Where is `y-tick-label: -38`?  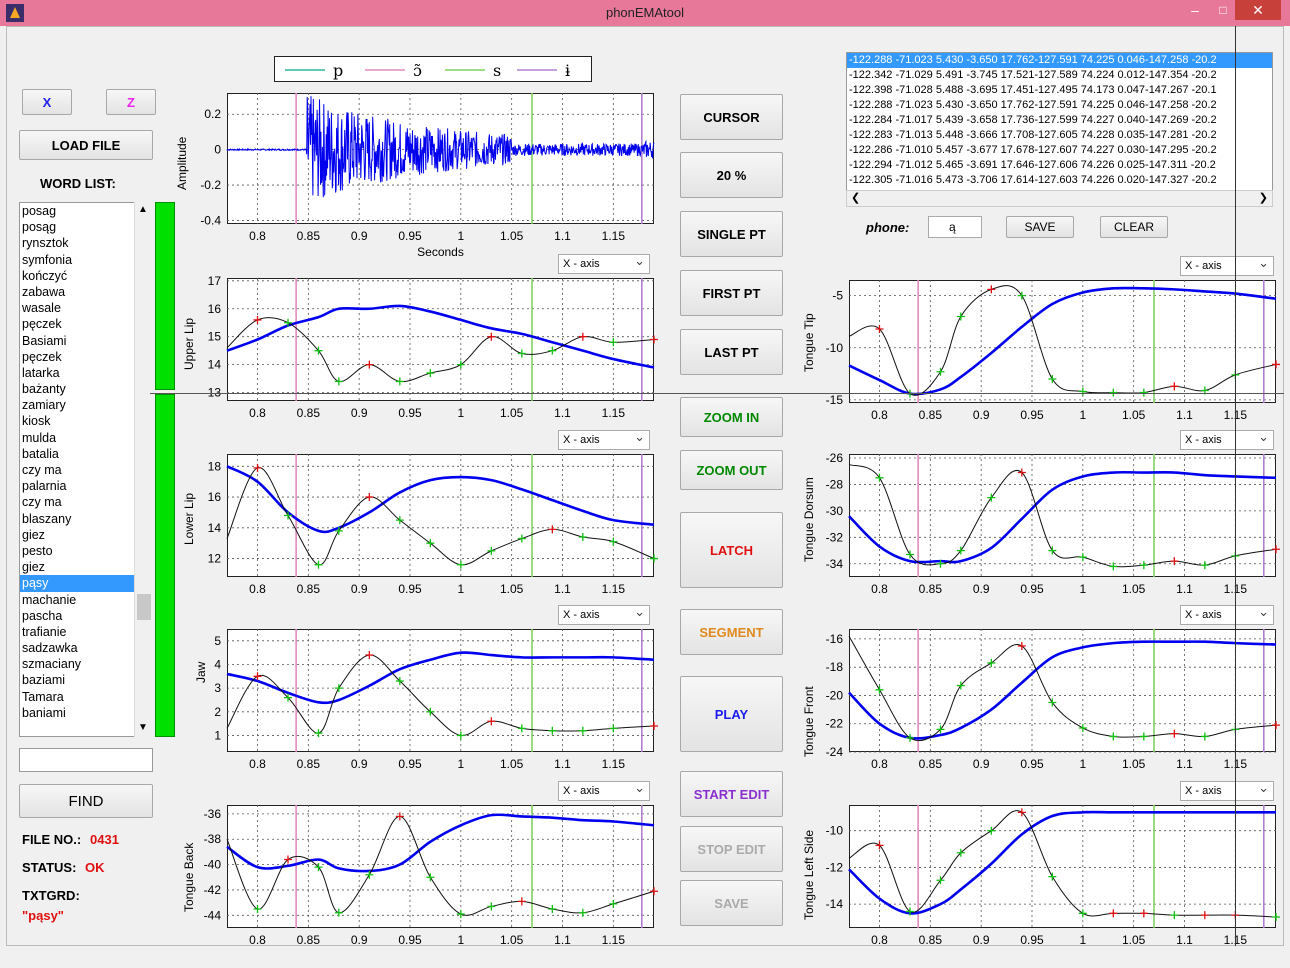 y-tick-label: -38 is located at coordinates (213, 839).